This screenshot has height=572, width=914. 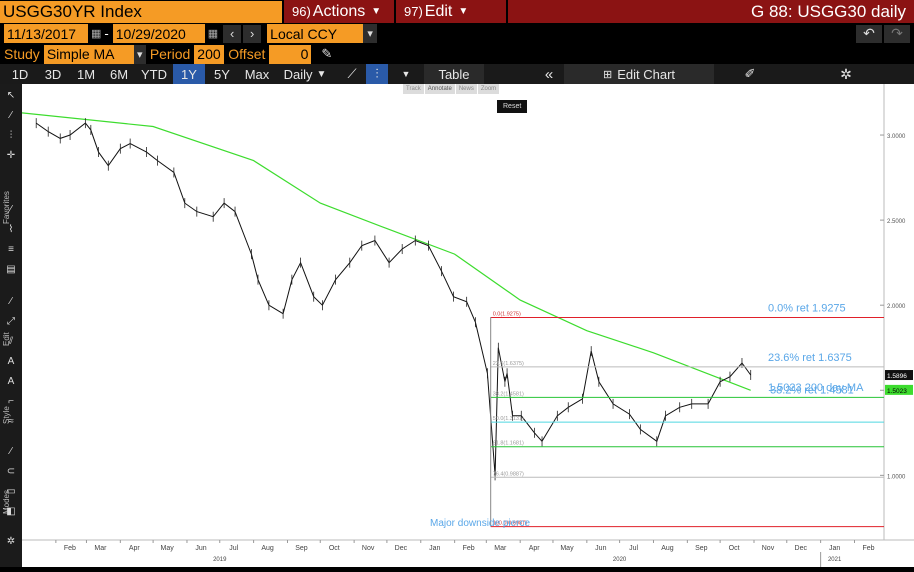 What do you see at coordinates (90, 11) in the screenshot?
I see `ticker-field: USGG30YR Index` at bounding box center [90, 11].